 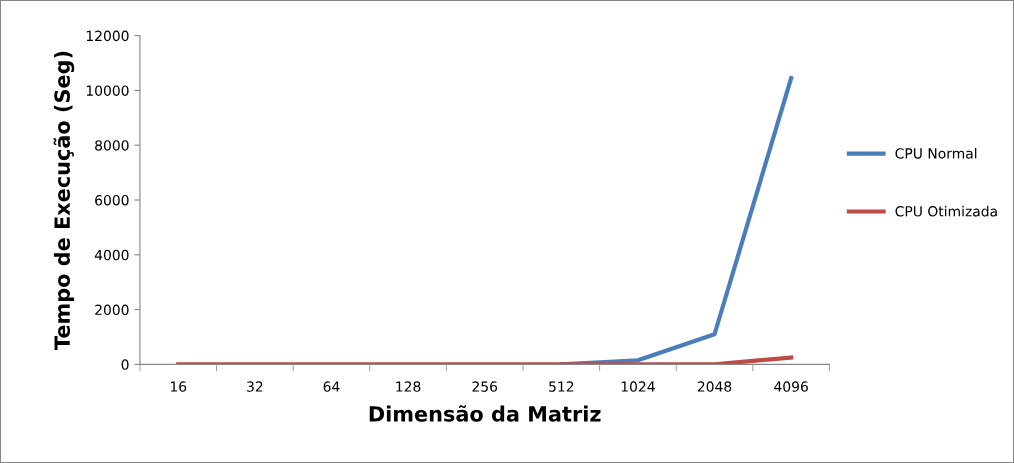 What do you see at coordinates (107, 36) in the screenshot?
I see `y-tick-label: 12000` at bounding box center [107, 36].